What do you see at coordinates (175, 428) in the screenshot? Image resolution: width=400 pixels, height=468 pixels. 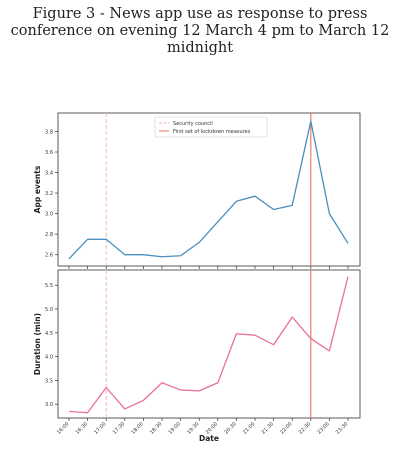 I see `x-tick-label: 19:00` at bounding box center [175, 428].